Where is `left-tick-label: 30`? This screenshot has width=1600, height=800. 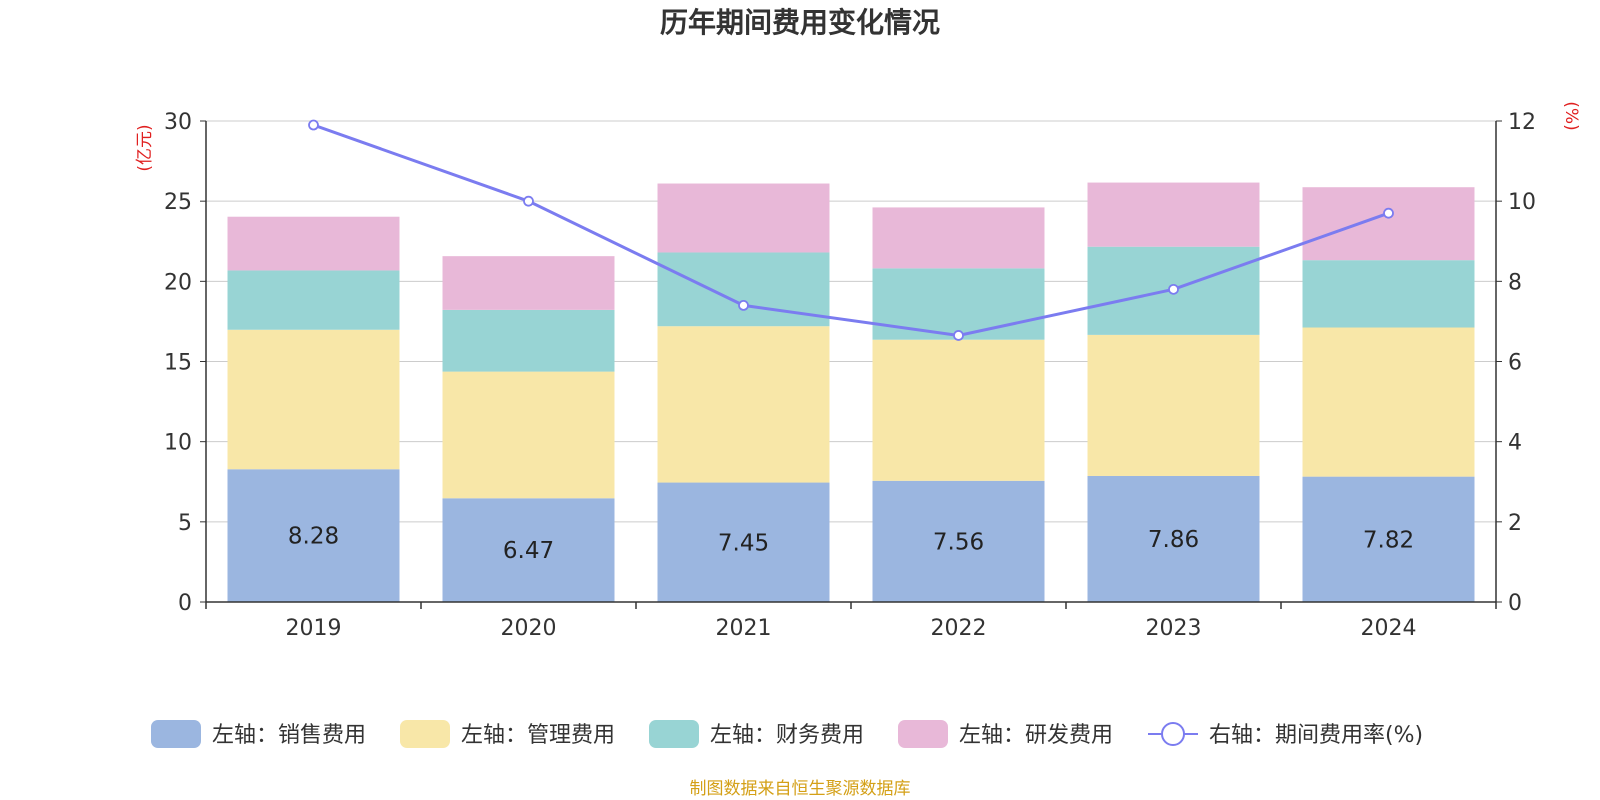
left-tick-label: 30 is located at coordinates (178, 122).